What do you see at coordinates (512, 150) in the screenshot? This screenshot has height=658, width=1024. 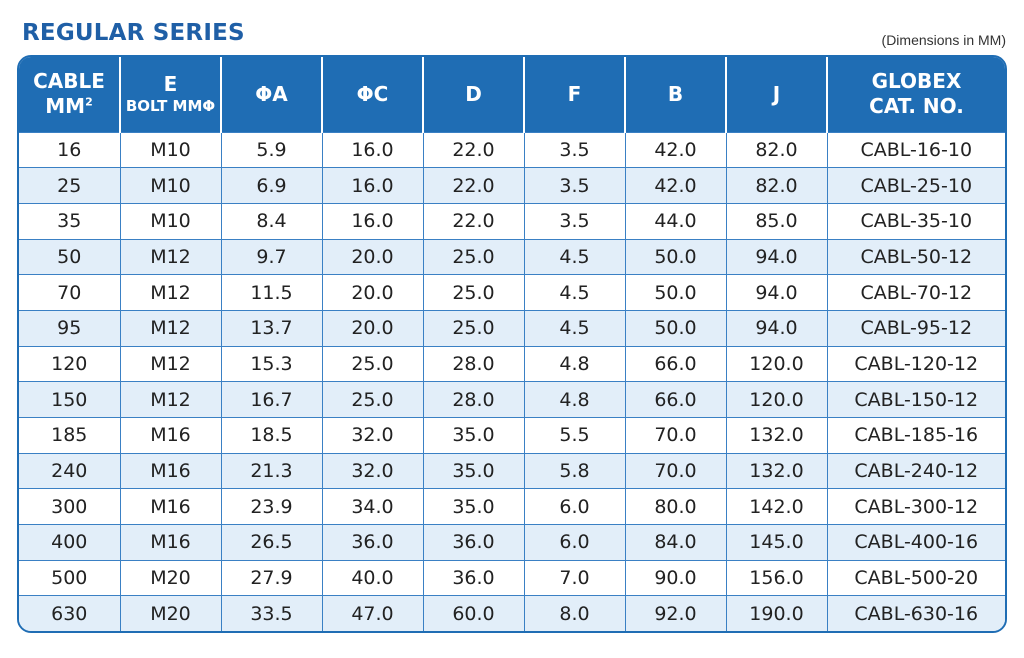 I see `table-row: 16 M10 5.9 16.0 22.0 3.5 42.0 82.0 CABL-16-10` at bounding box center [512, 150].